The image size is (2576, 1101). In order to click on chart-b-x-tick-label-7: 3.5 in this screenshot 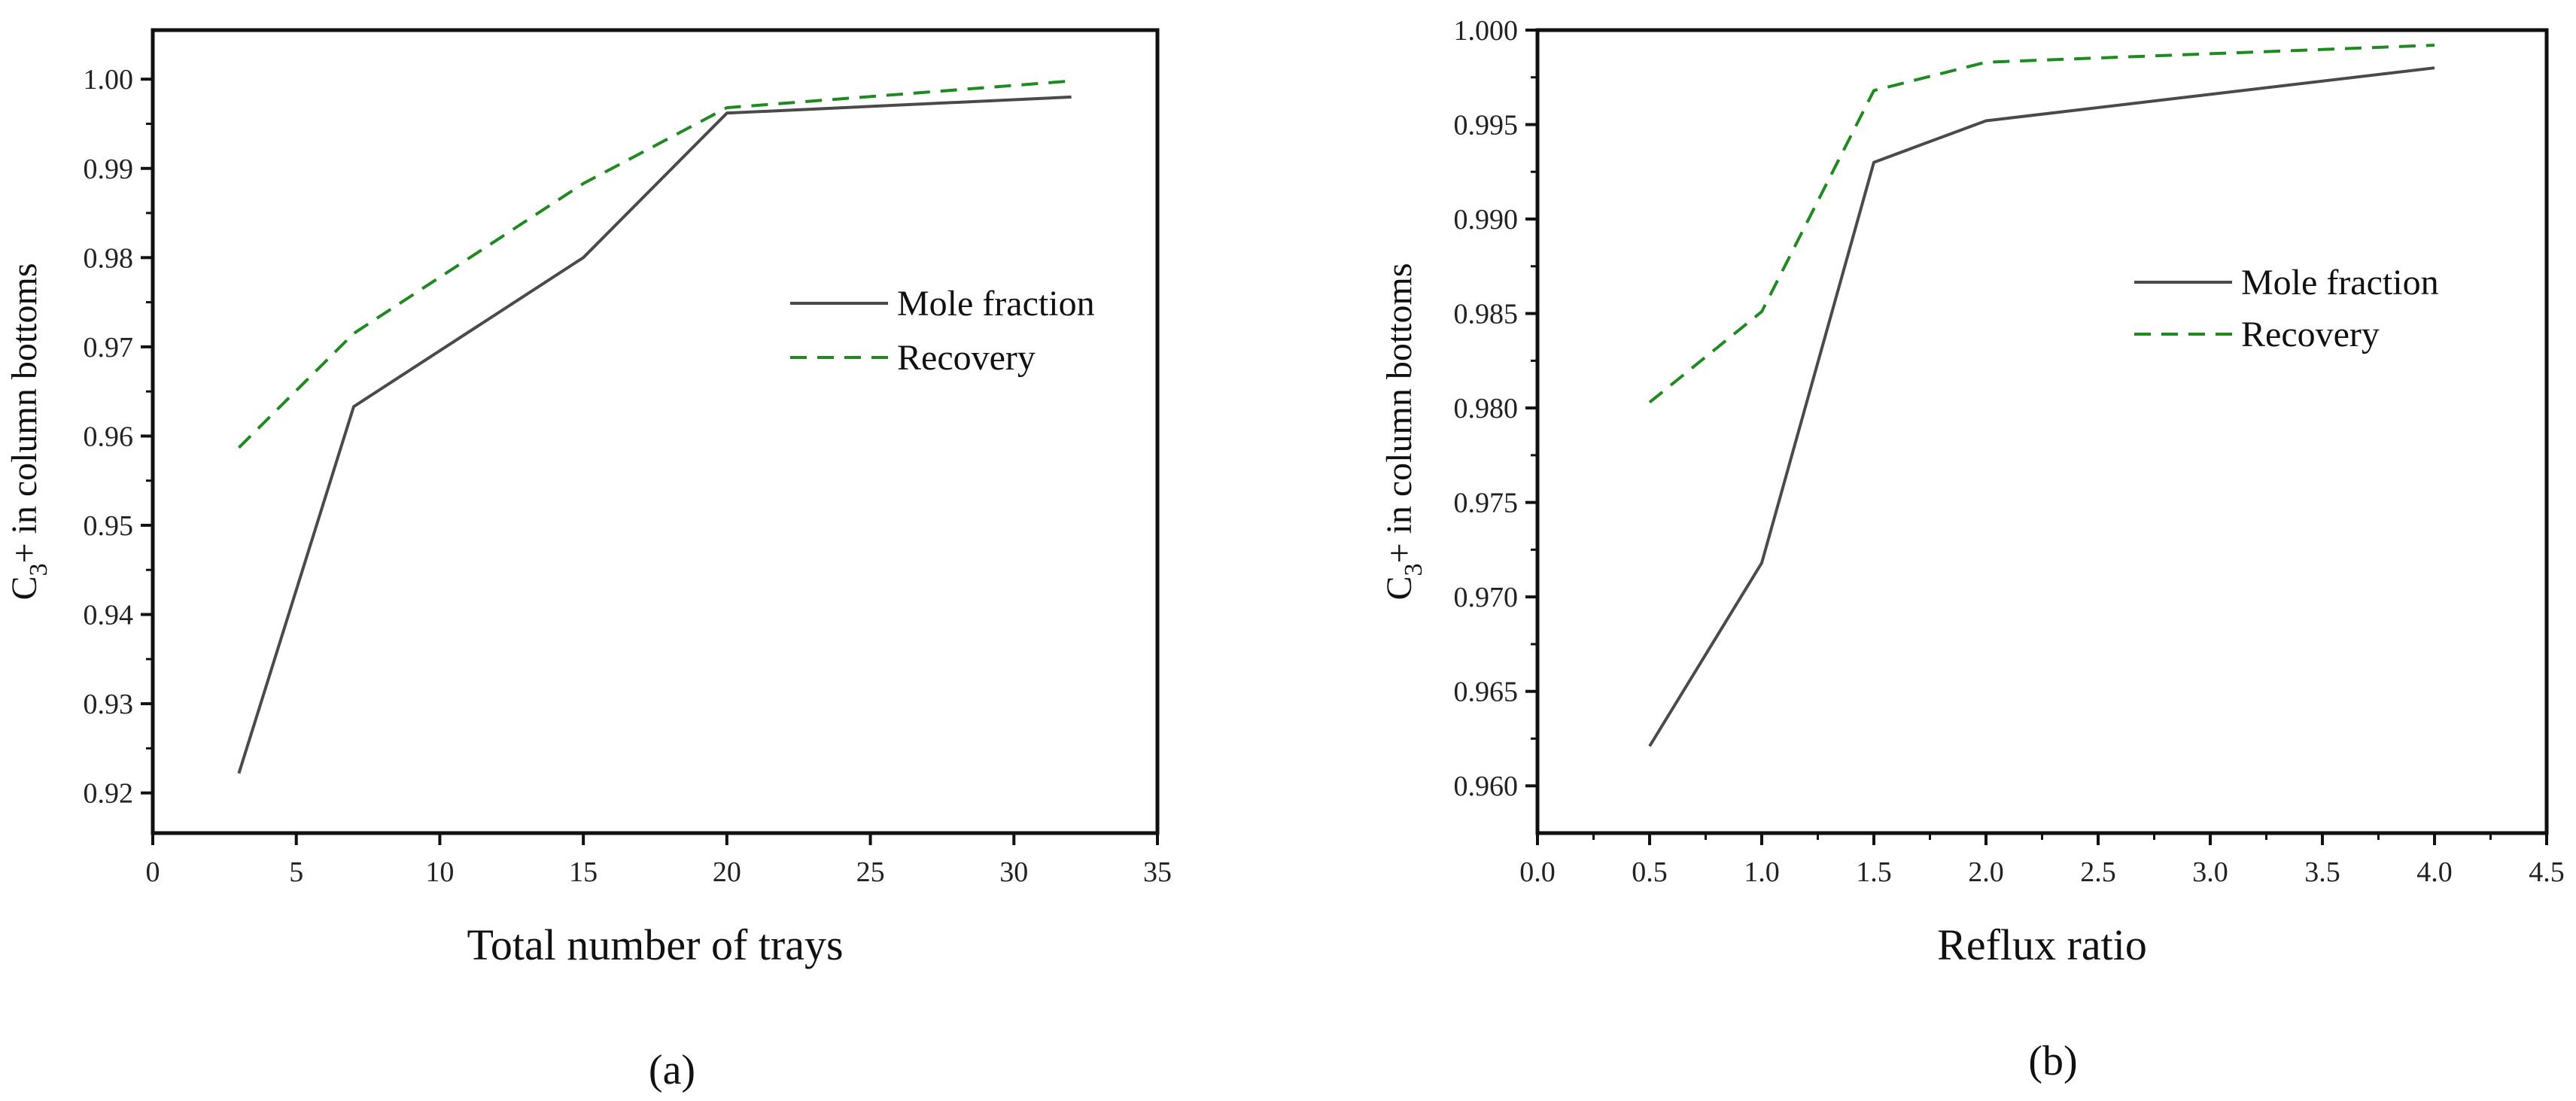, I will do `click(2322, 872)`.